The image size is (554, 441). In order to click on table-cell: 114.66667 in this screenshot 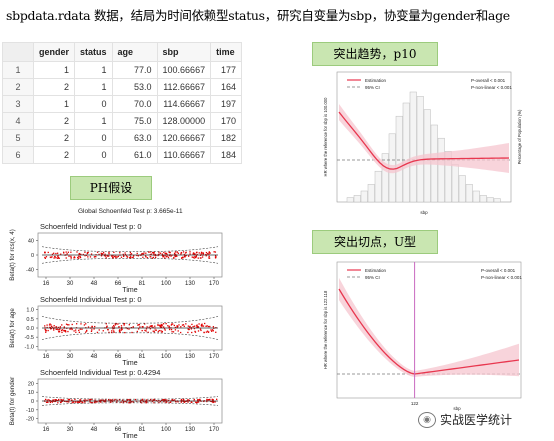, I will do `click(184, 104)`.